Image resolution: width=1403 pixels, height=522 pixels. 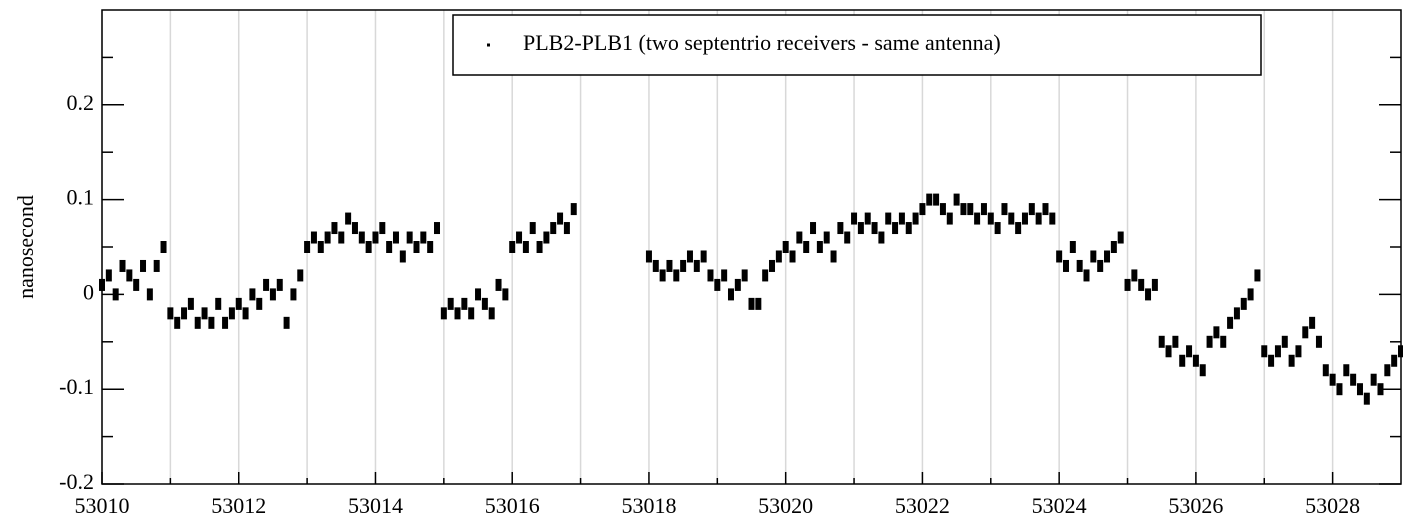 I want to click on x-tick-label: 53014, so click(x=375, y=505).